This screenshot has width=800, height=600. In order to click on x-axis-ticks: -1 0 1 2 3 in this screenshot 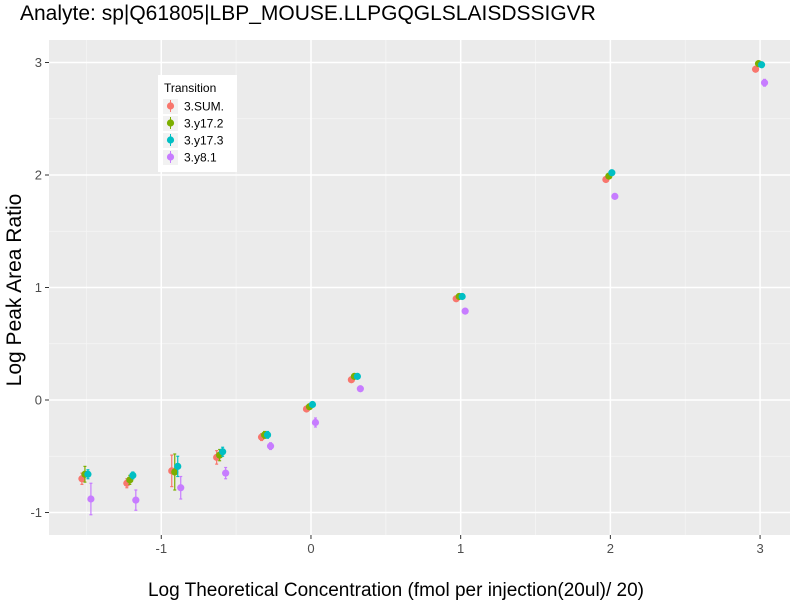, I will do `click(459, 545)`.